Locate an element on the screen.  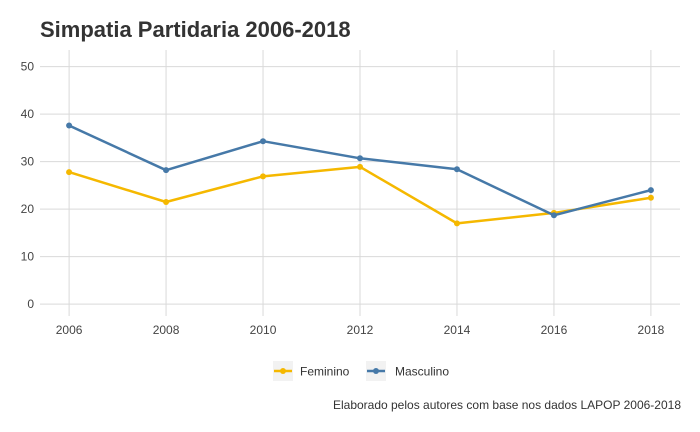
y-tick-label: 0 is located at coordinates (30, 304).